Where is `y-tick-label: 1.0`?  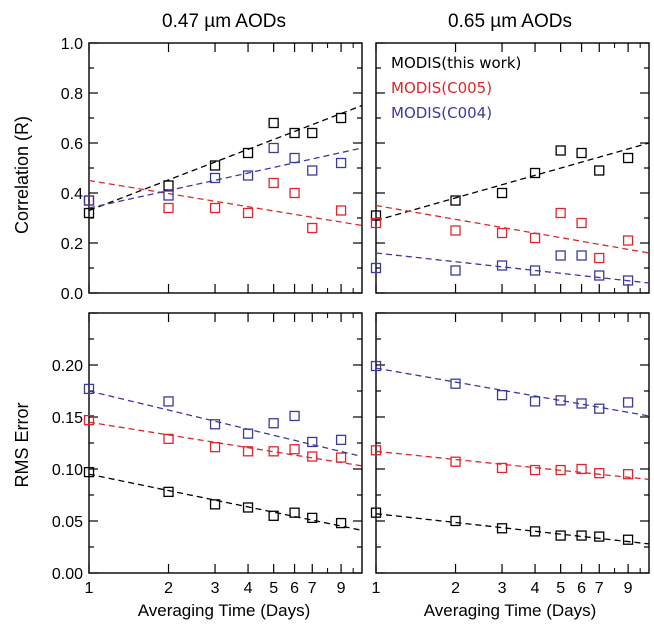
y-tick-label: 1.0 is located at coordinates (72, 44).